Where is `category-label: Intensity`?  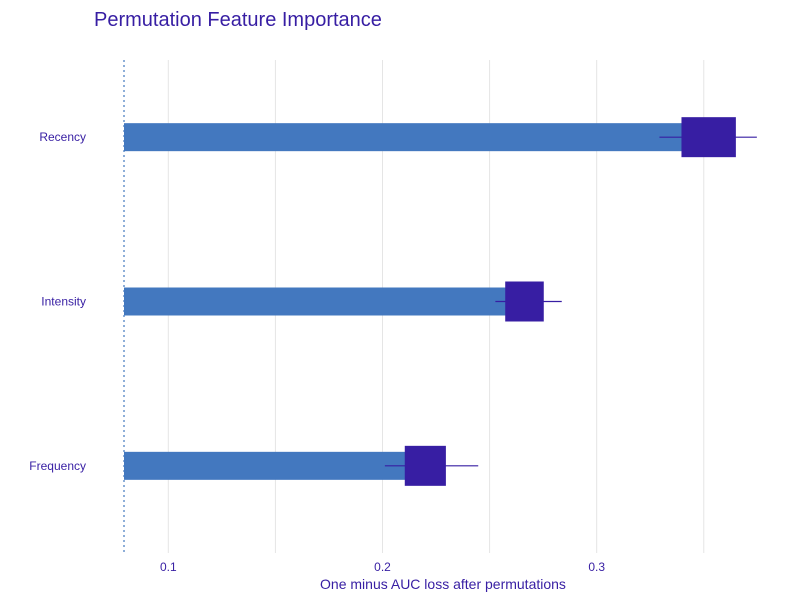
category-label: Intensity is located at coordinates (63, 302).